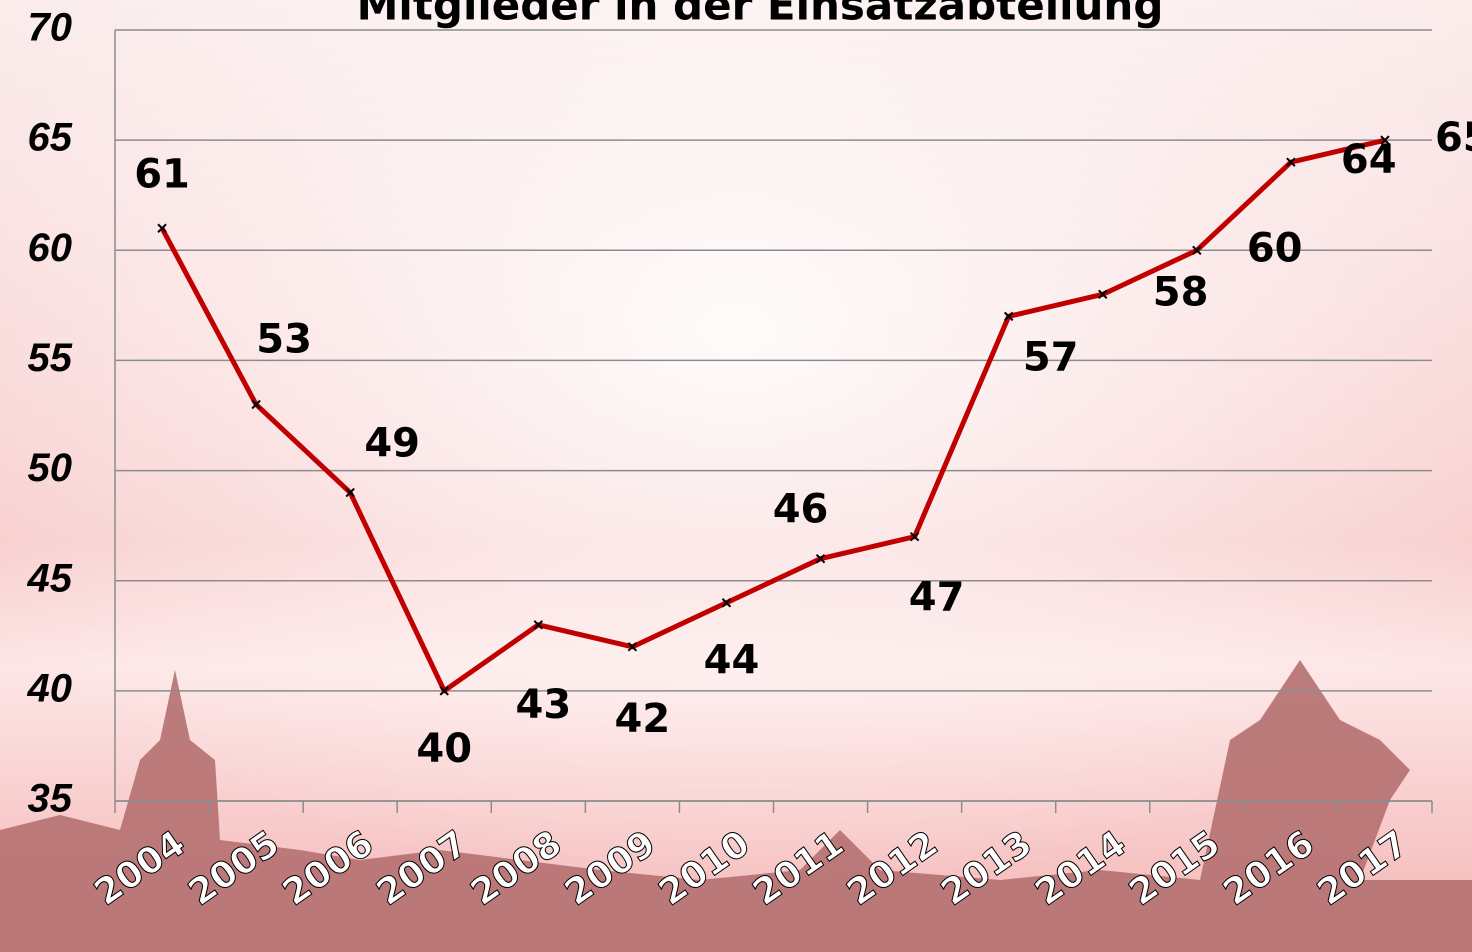  What do you see at coordinates (50, 468) in the screenshot?
I see `y-tick-label: 50` at bounding box center [50, 468].